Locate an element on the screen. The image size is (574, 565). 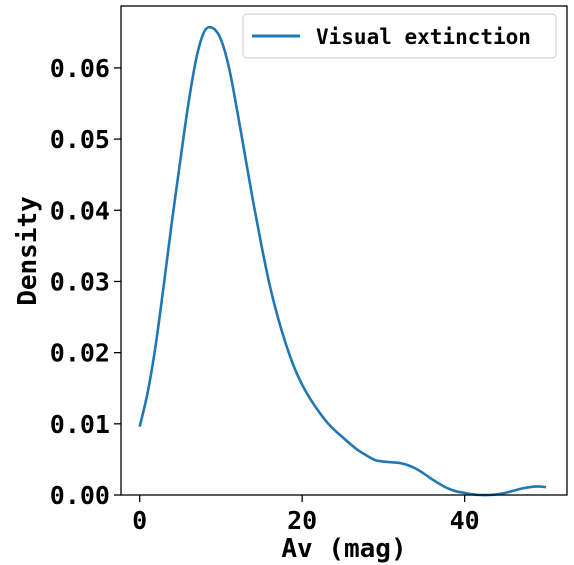
y-tick-label-4: 0.04 is located at coordinates (80, 210).